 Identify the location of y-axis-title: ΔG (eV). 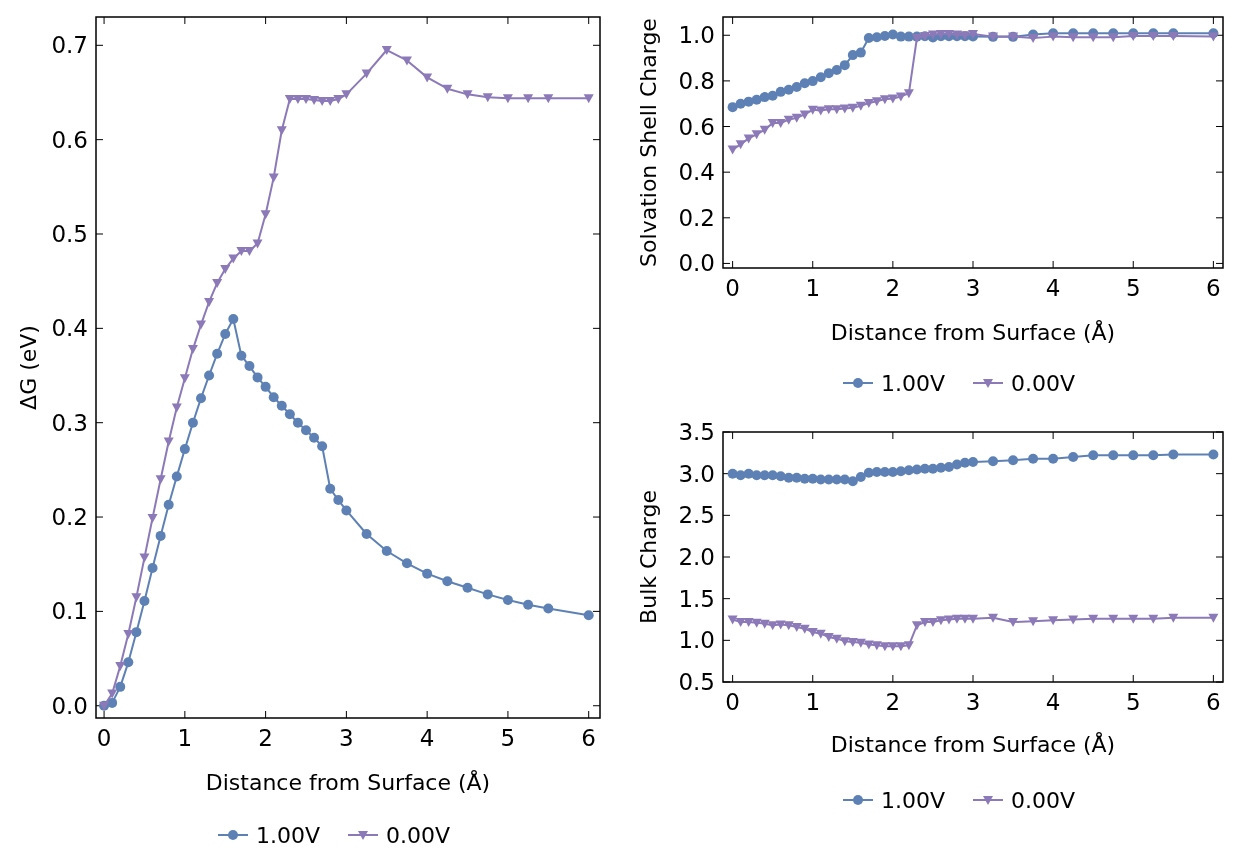
(28, 367).